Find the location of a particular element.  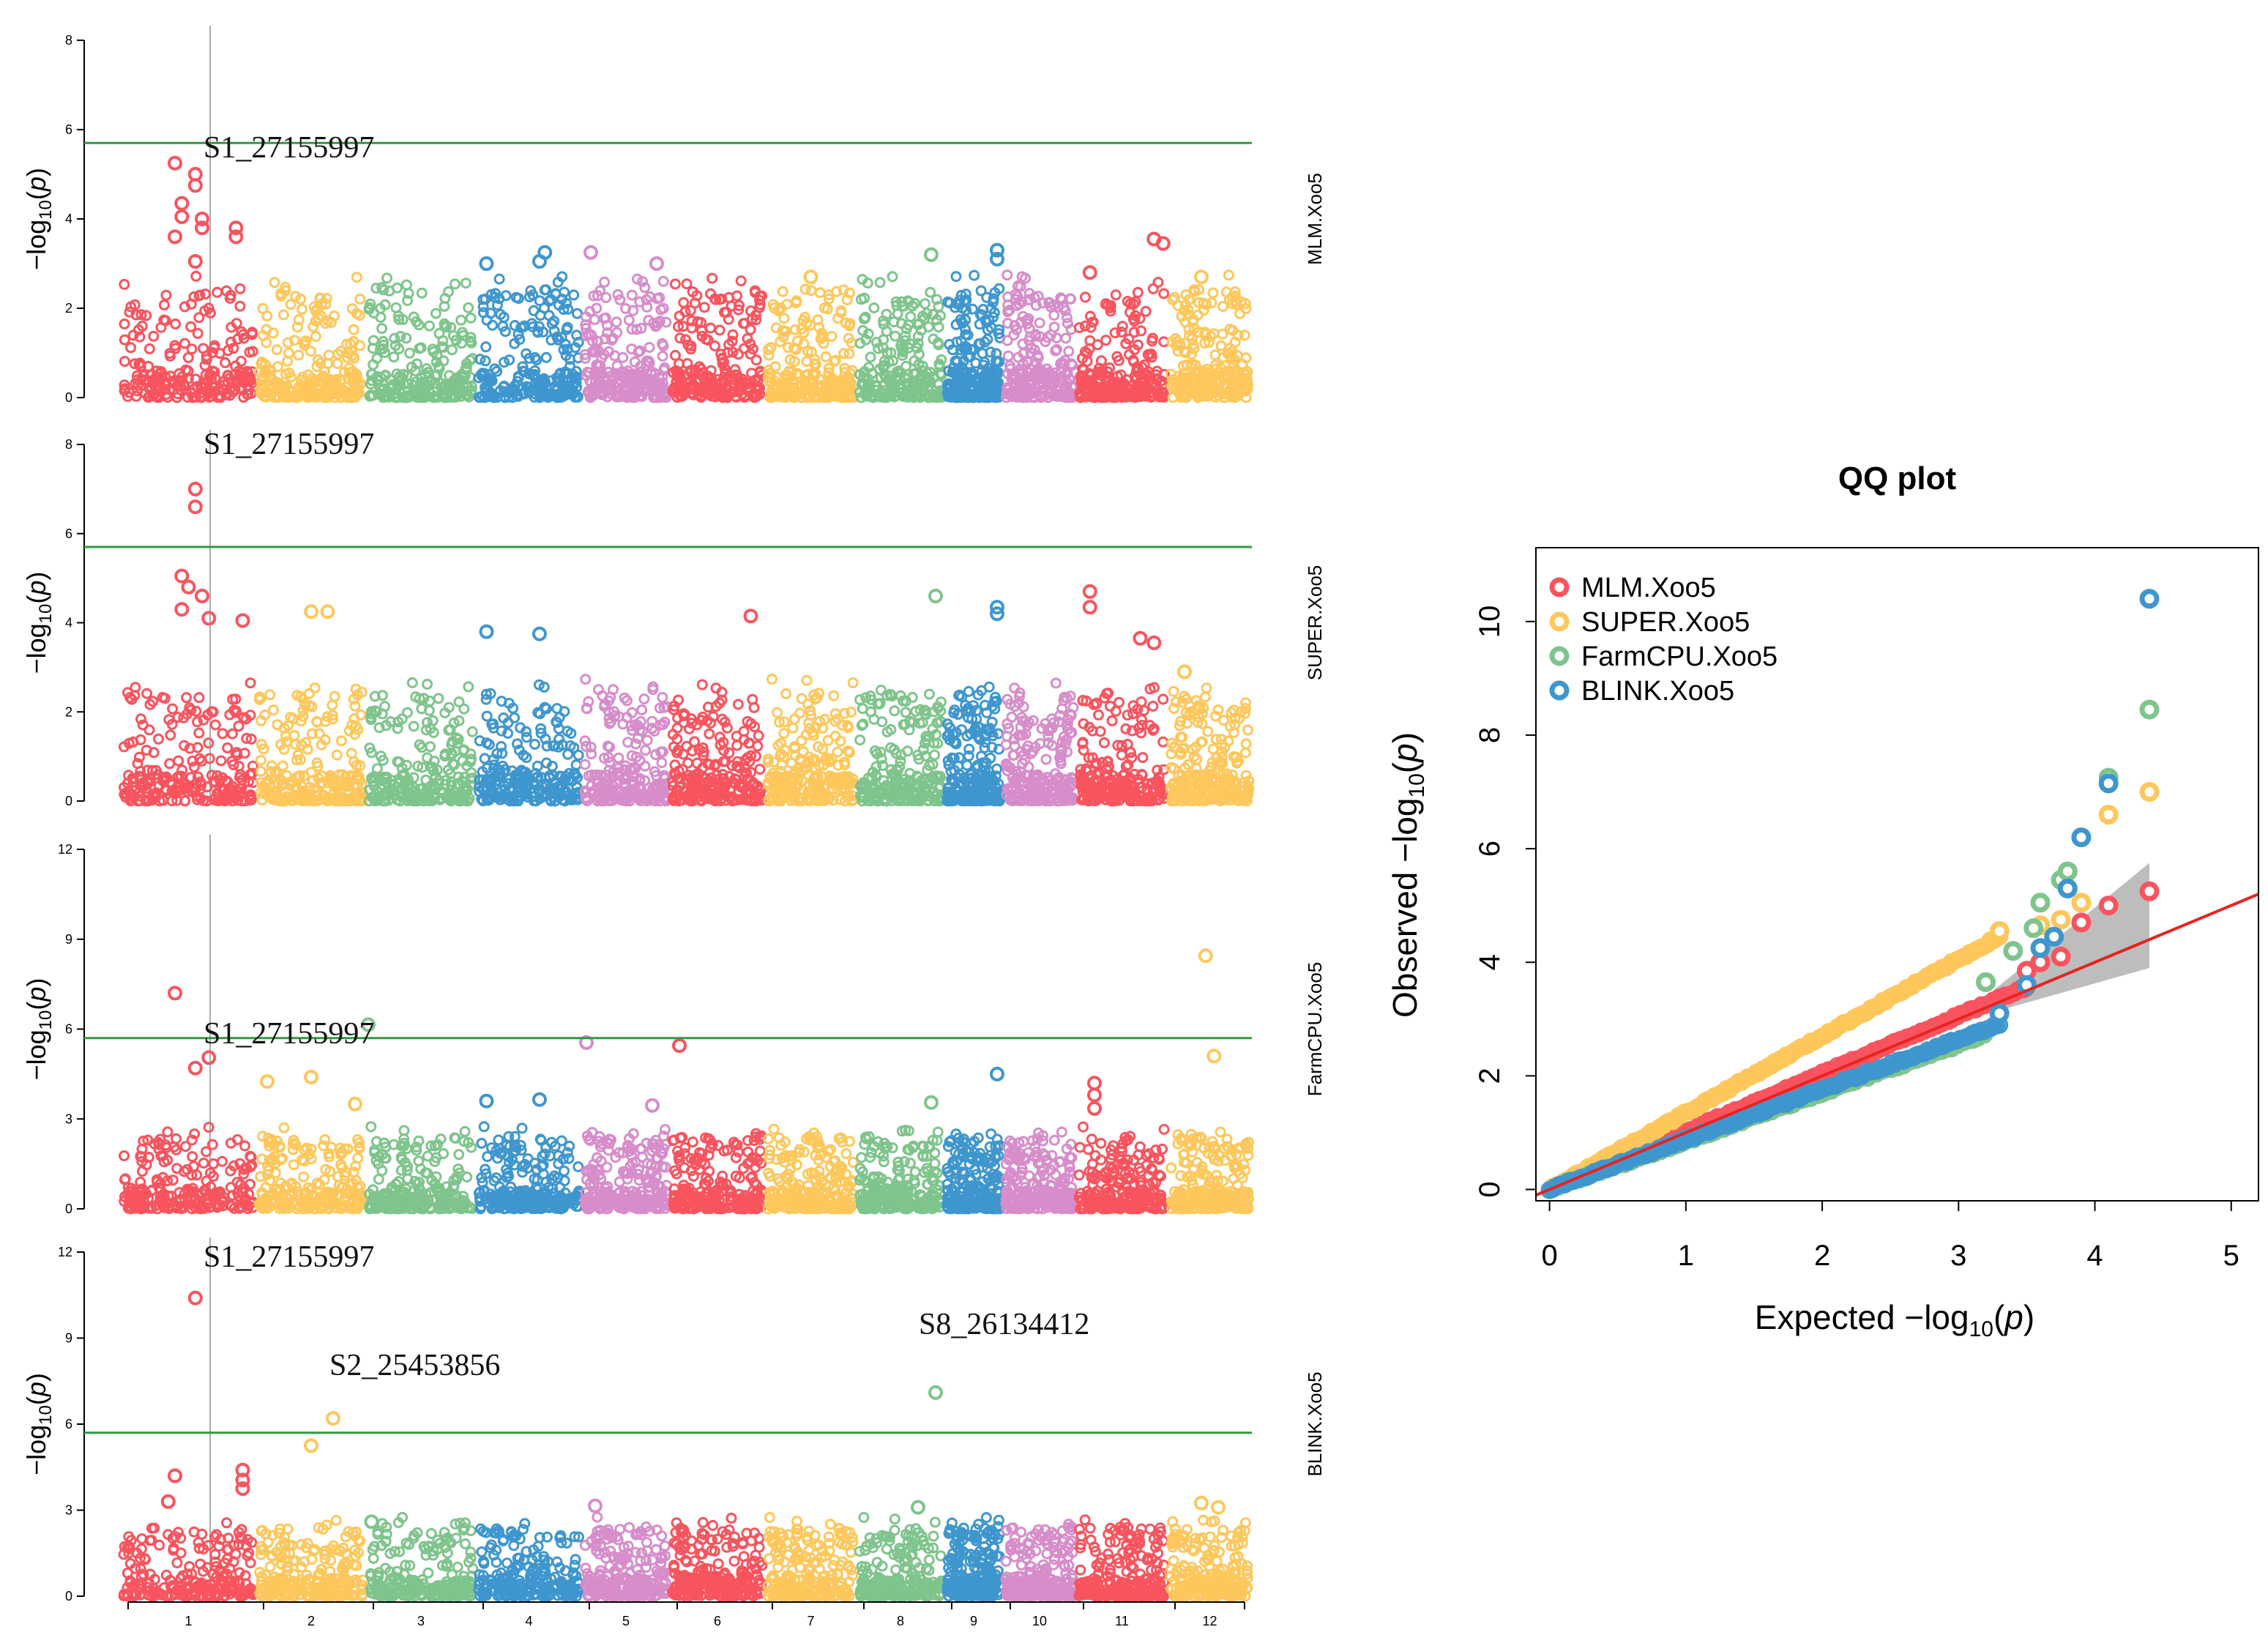

y-tick-label: 0 is located at coordinates (68, 801).